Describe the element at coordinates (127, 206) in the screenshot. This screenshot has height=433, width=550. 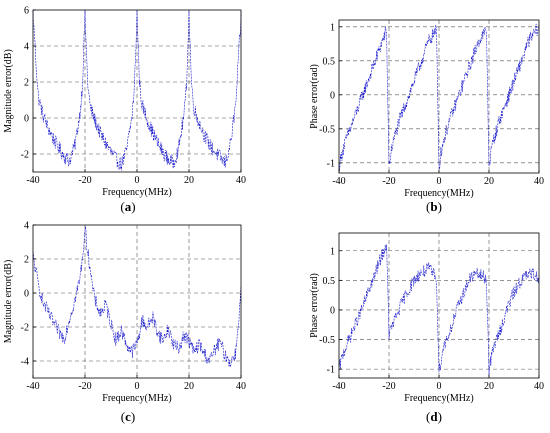
I see `panel-caption-a: (a)` at that location.